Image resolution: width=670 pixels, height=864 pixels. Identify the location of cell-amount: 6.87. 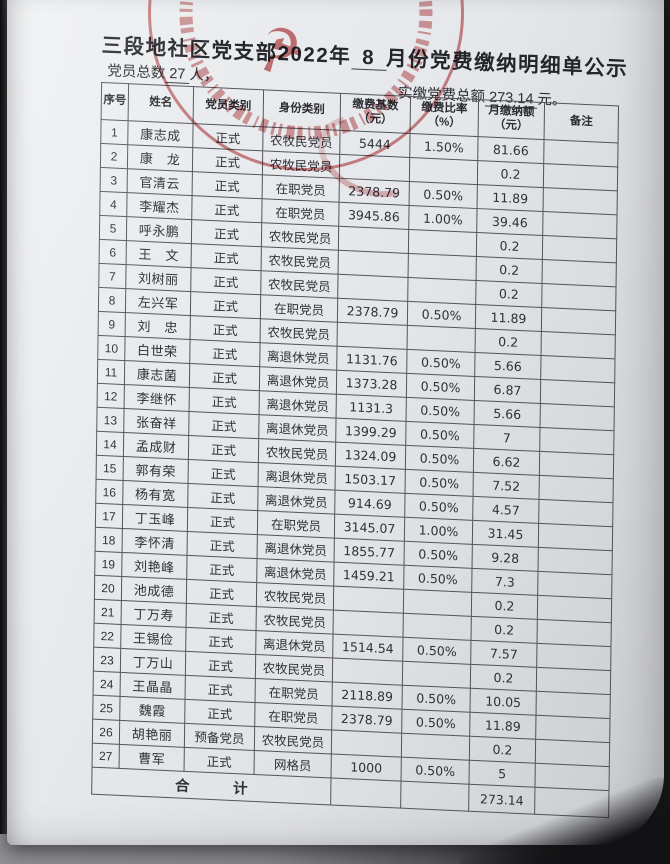
(507, 390).